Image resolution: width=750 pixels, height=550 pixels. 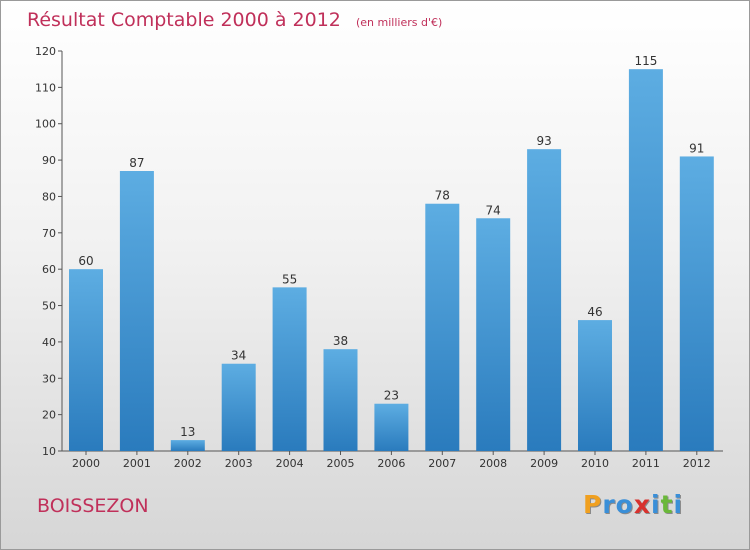 What do you see at coordinates (86, 463) in the screenshot?
I see `x-tick-label: 2000` at bounding box center [86, 463].